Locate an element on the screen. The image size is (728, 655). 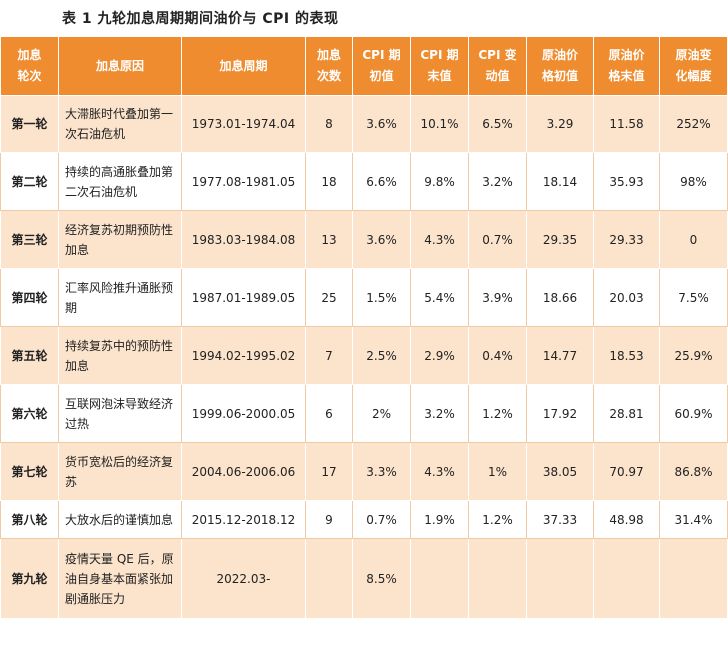
cell-oil-change: 25.9% is located at coordinates (693, 355).